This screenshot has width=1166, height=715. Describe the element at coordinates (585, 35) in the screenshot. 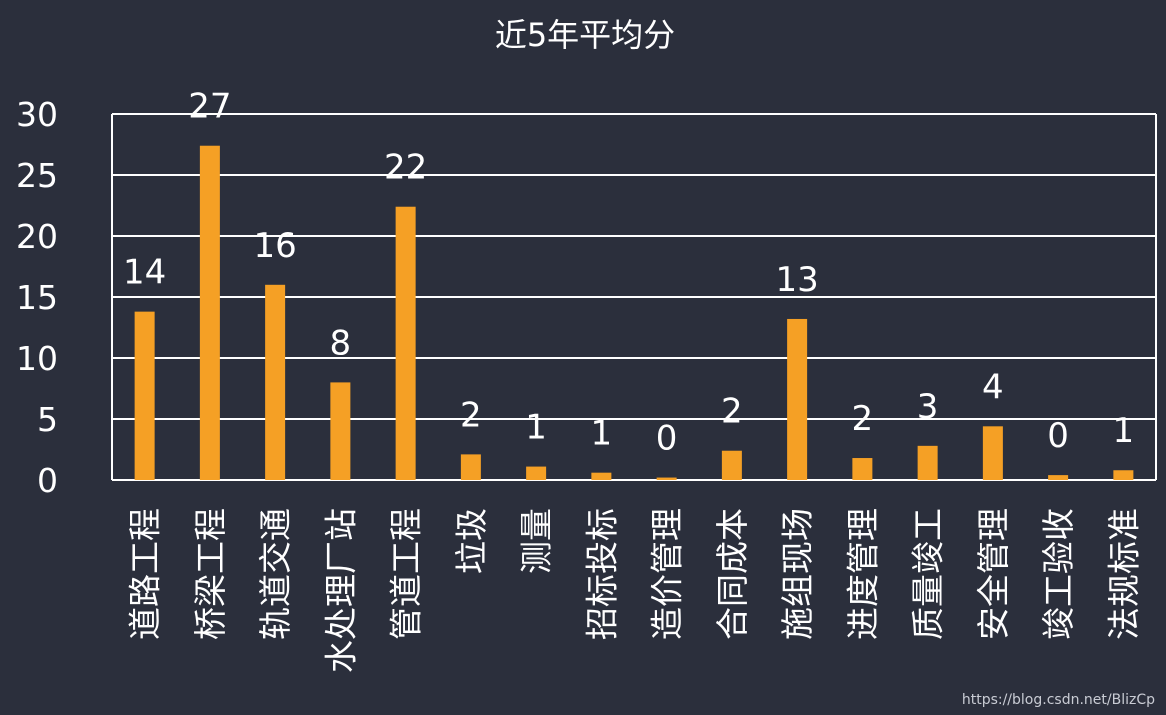

I see `chart-title: 近5年平均分` at that location.